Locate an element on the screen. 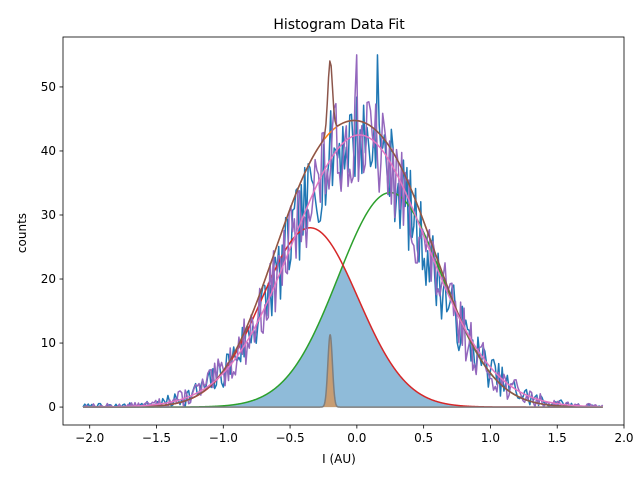 The image size is (640, 480). x-tick-label: 0.5 is located at coordinates (423, 438).